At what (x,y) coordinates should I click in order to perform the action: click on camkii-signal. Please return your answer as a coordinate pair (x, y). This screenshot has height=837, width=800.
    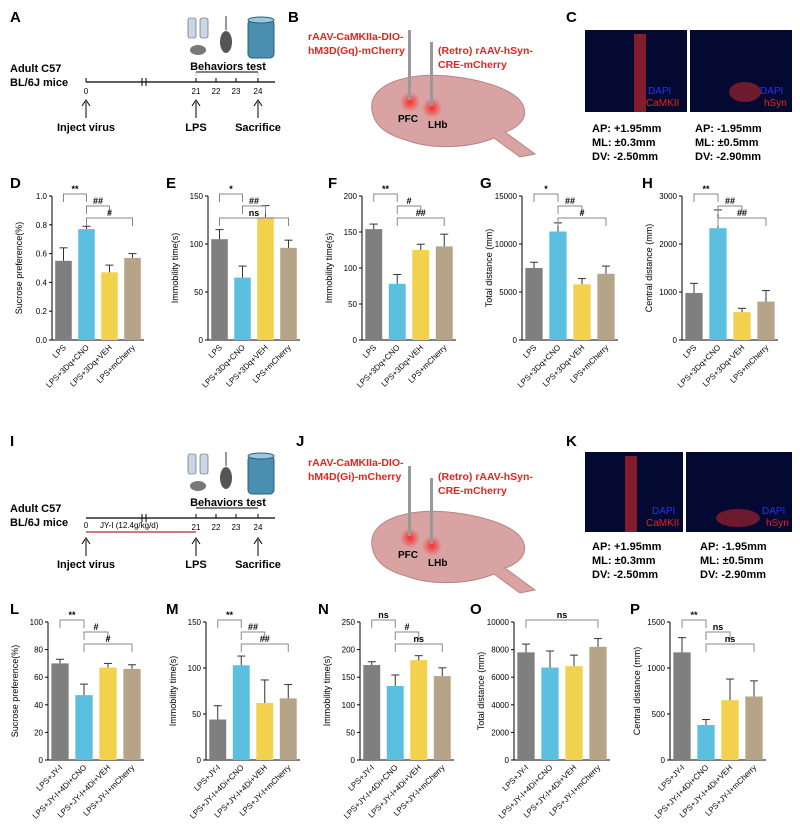
    Looking at the image, I should click on (640, 73).